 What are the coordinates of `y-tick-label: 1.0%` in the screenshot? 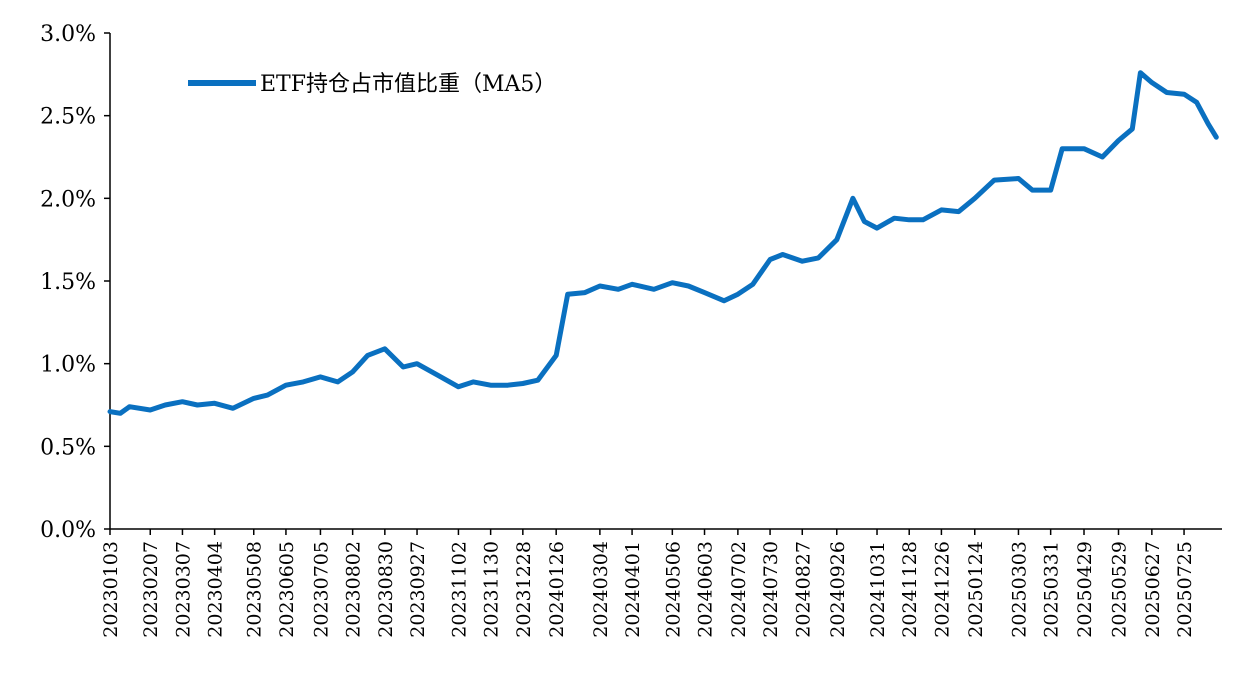 It's located at (68, 365).